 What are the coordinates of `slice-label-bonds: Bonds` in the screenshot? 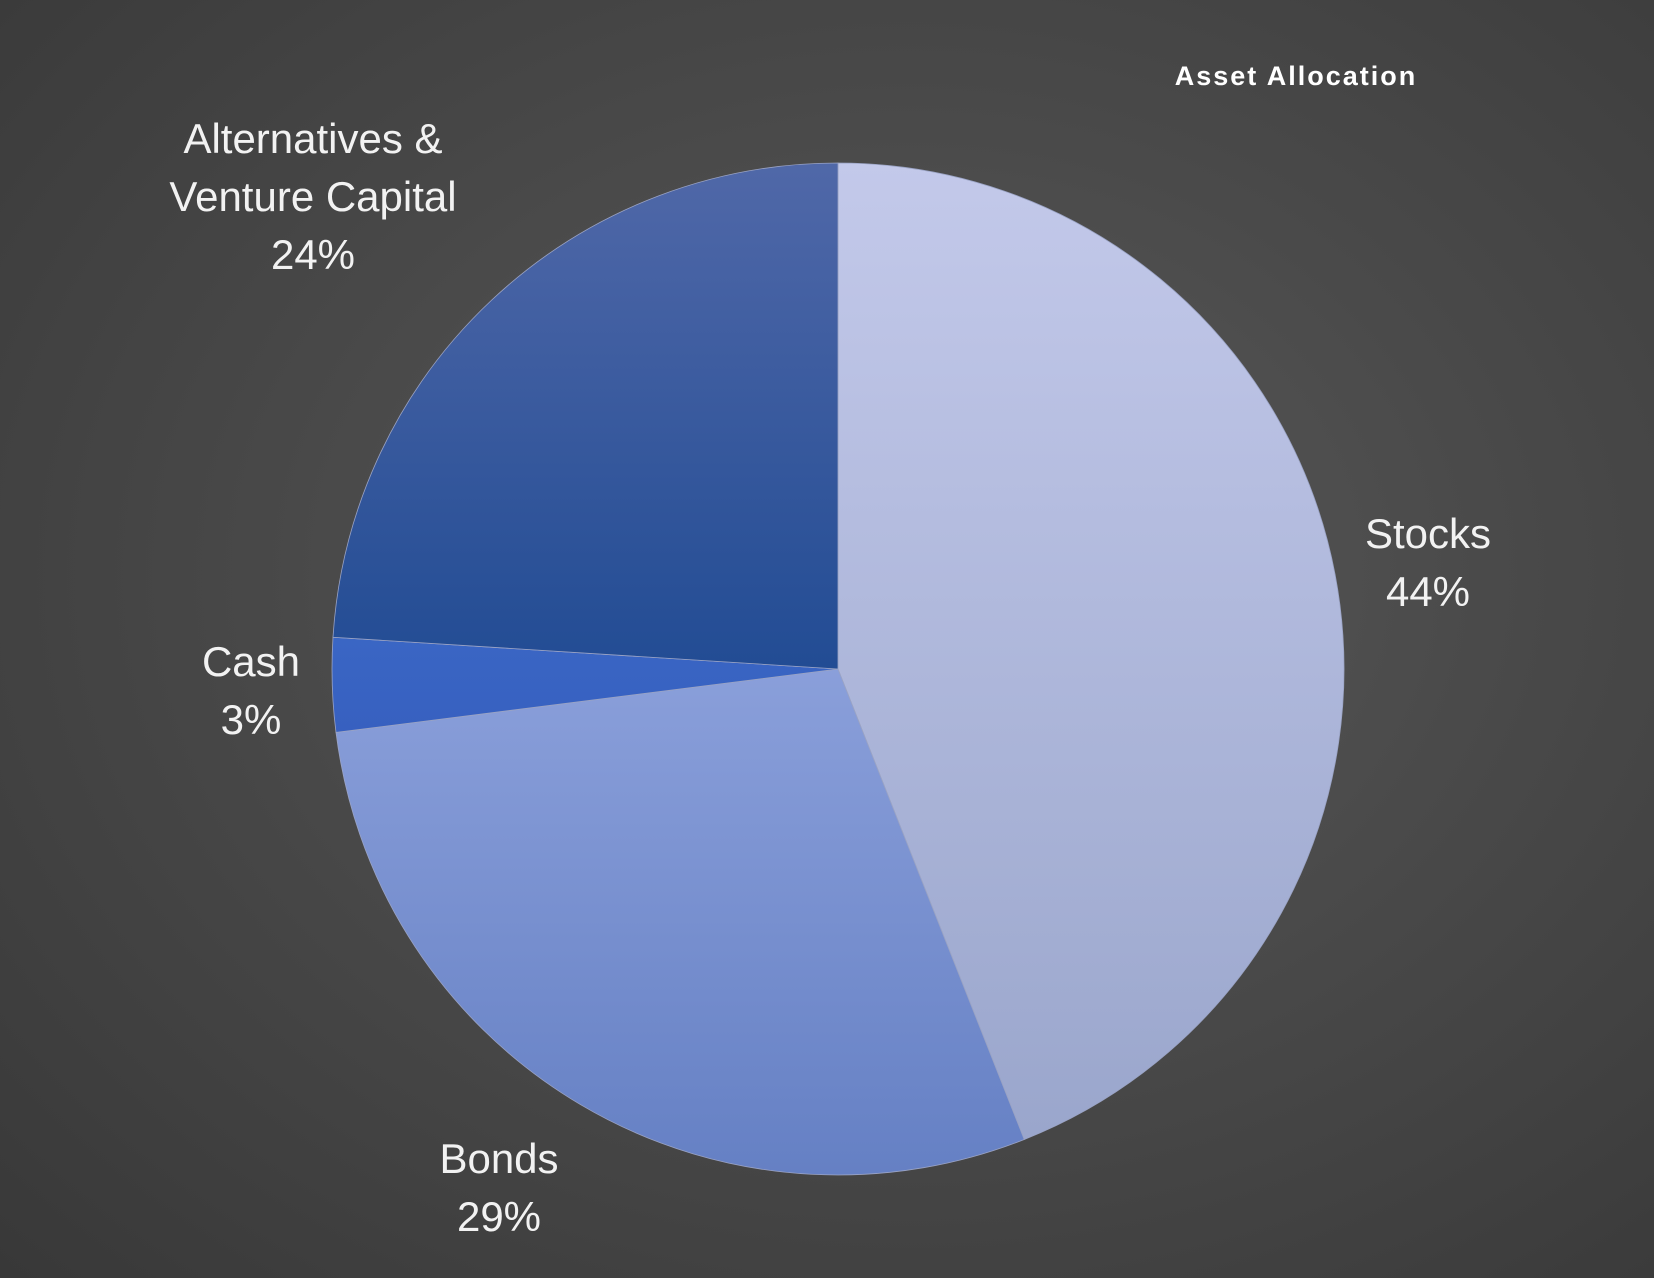 It's located at (498, 1158).